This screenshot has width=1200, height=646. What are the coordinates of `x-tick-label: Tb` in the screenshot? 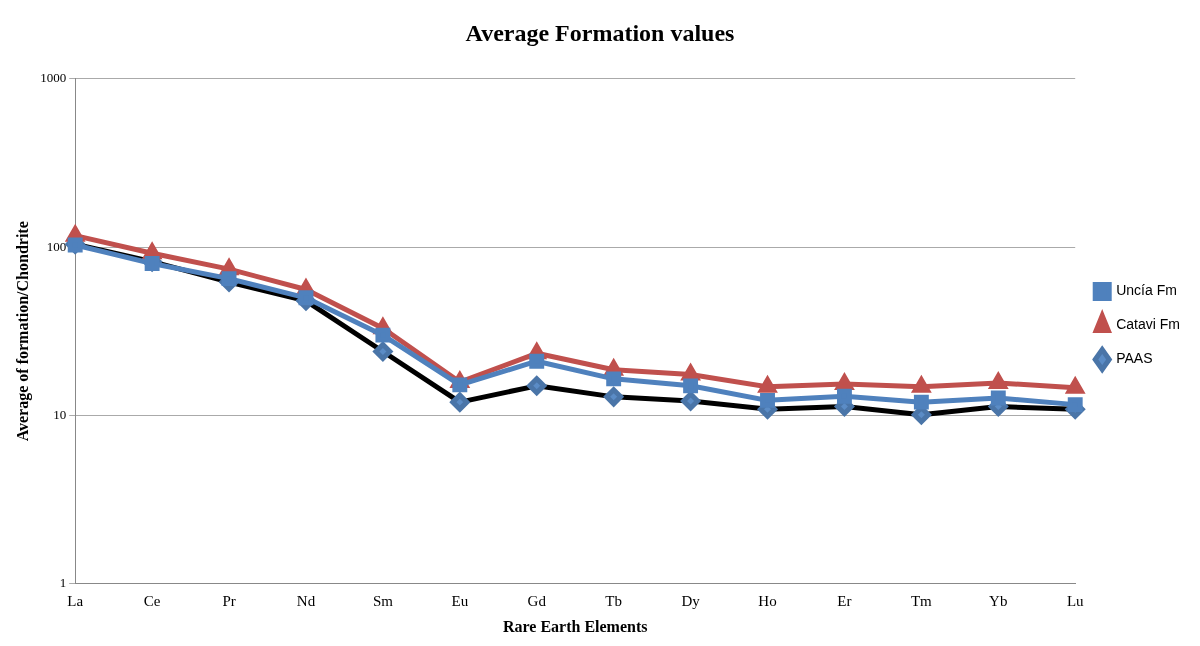 It's located at (613, 600).